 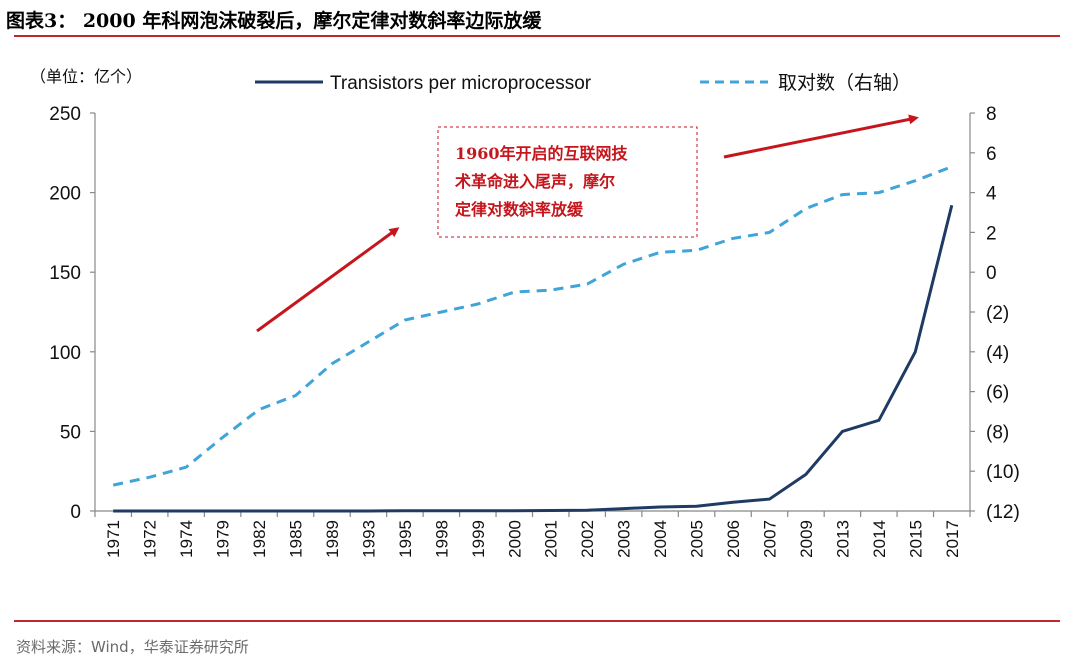 I want to click on figure-title: 图表3： 2000 年科网泡沫破裂后，摩尔定律对数斜率边际放缓, so click(x=274, y=21).